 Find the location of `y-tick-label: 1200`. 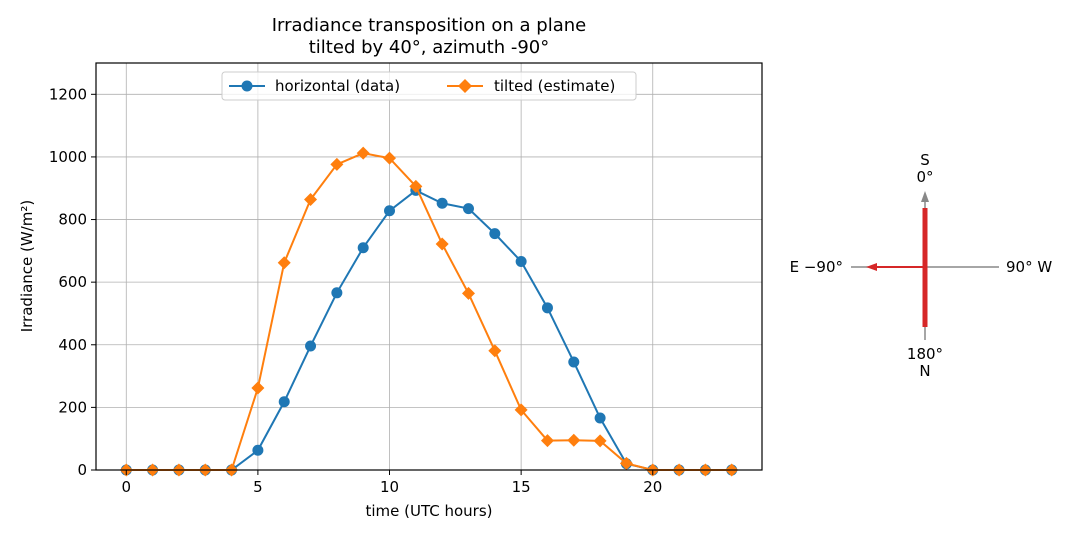

y-tick-label: 1200 is located at coordinates (68, 94).